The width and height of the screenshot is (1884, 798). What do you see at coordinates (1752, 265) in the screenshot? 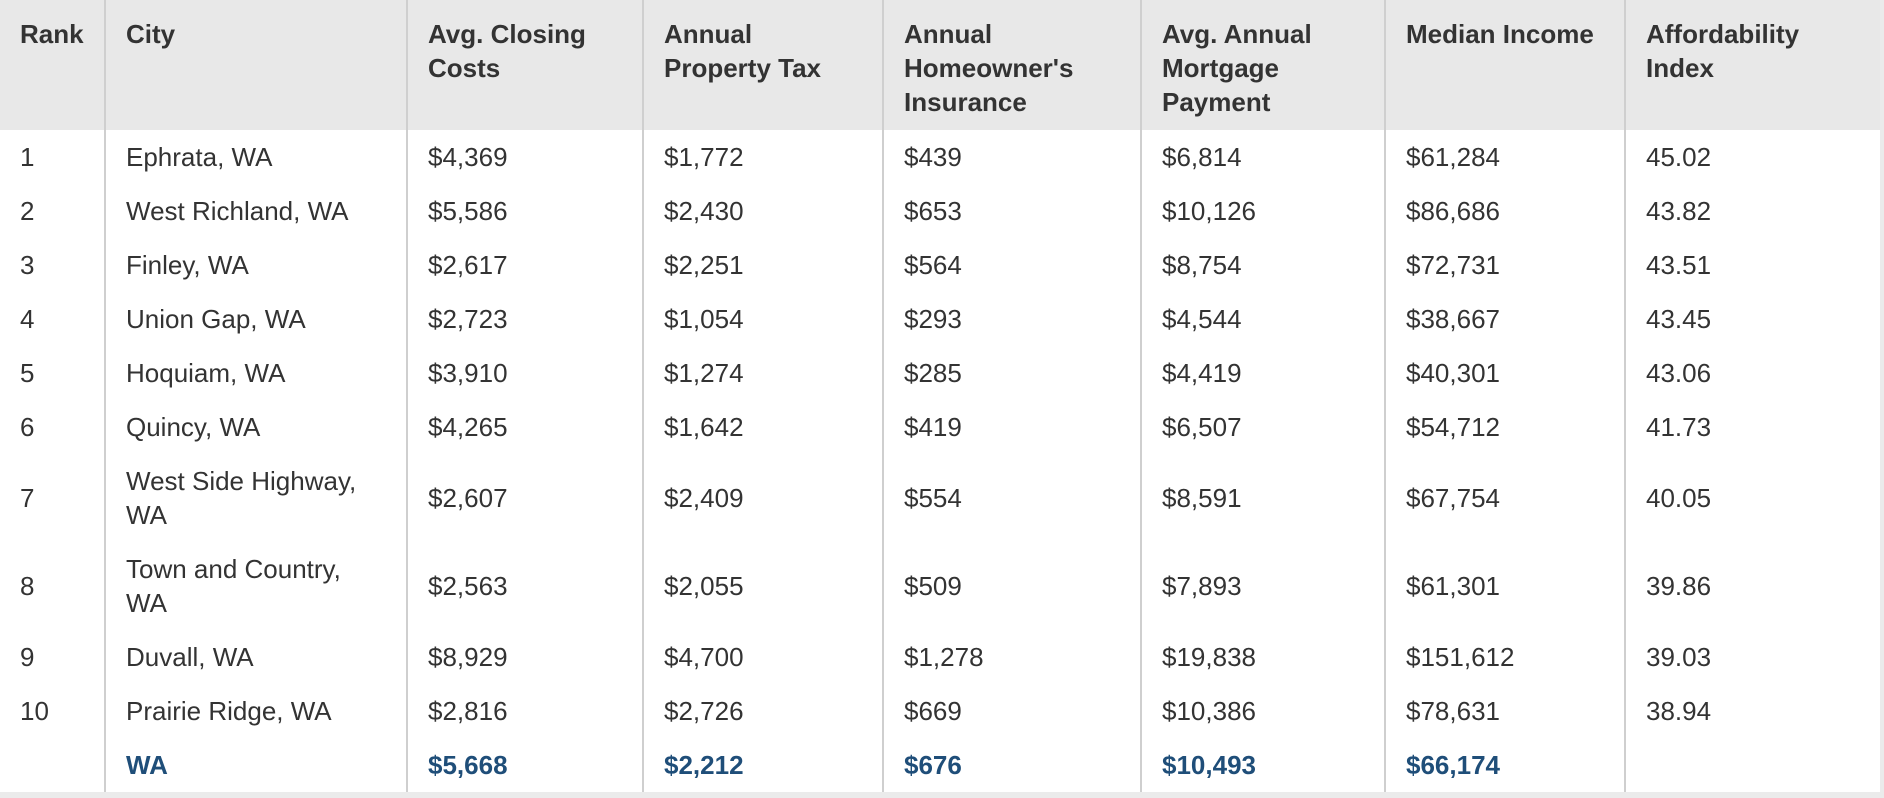
I see `affordability-index-cell: 43.51` at bounding box center [1752, 265].